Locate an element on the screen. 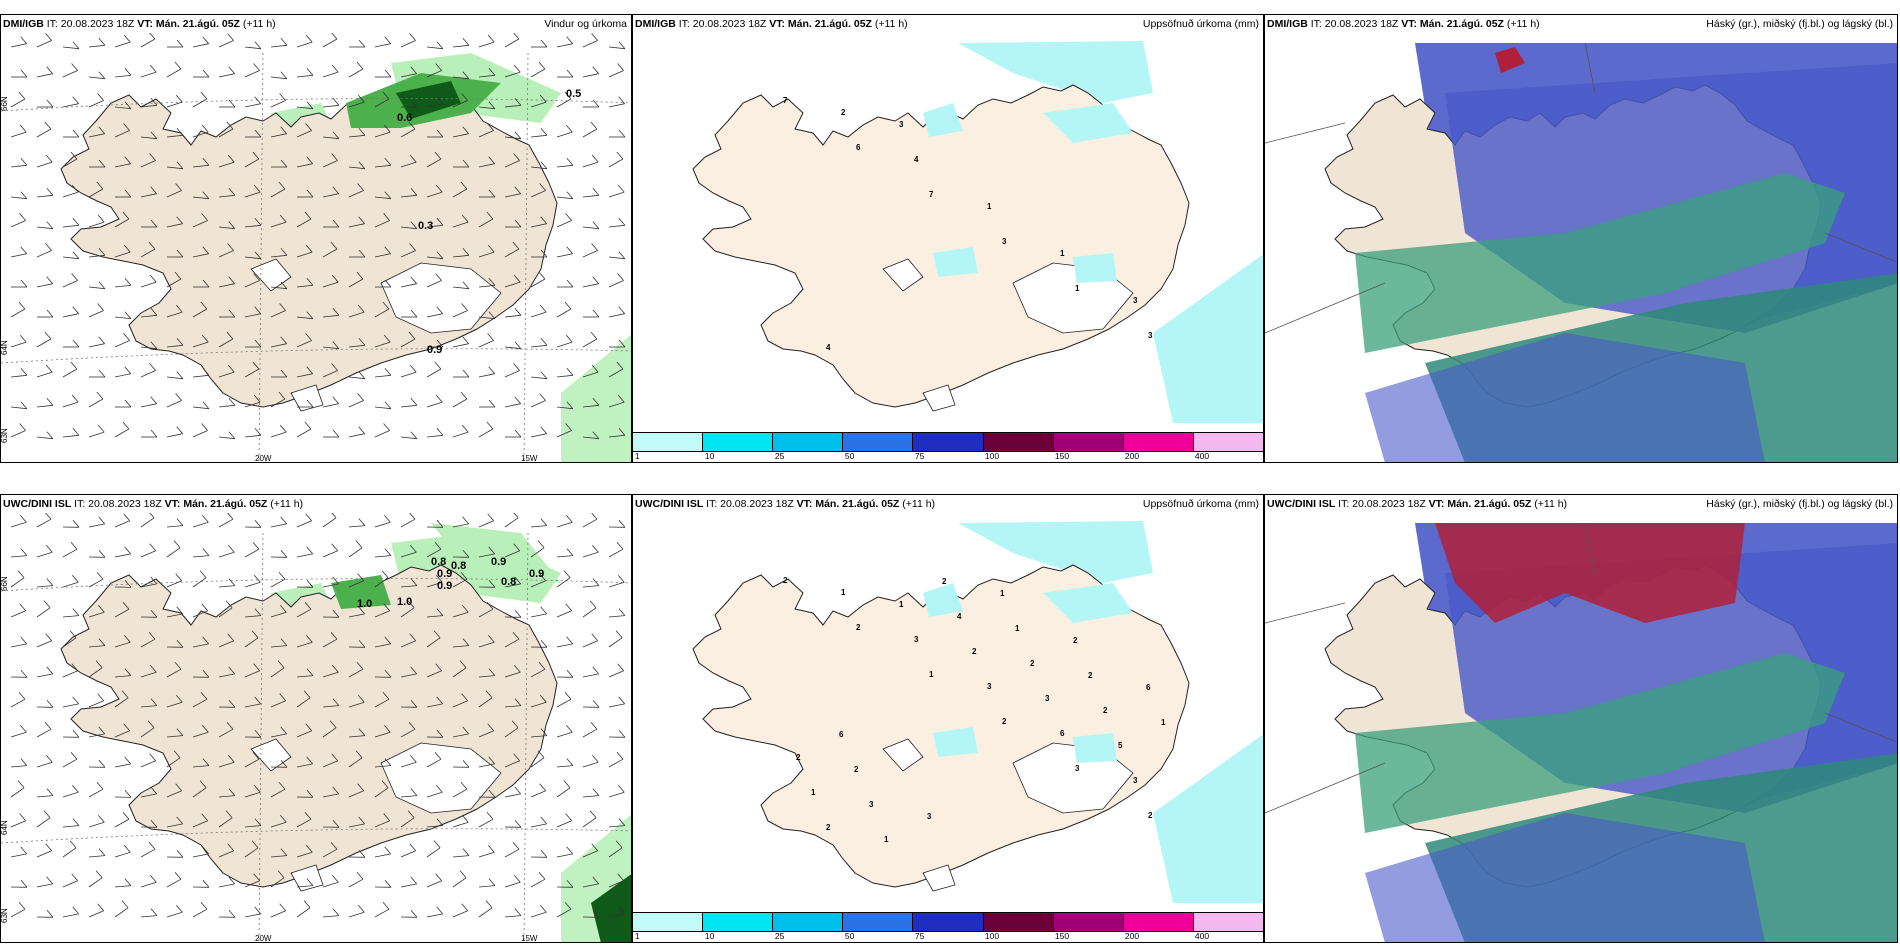 This screenshot has width=1900, height=950. colorbar-tick: 1 is located at coordinates (637, 456).